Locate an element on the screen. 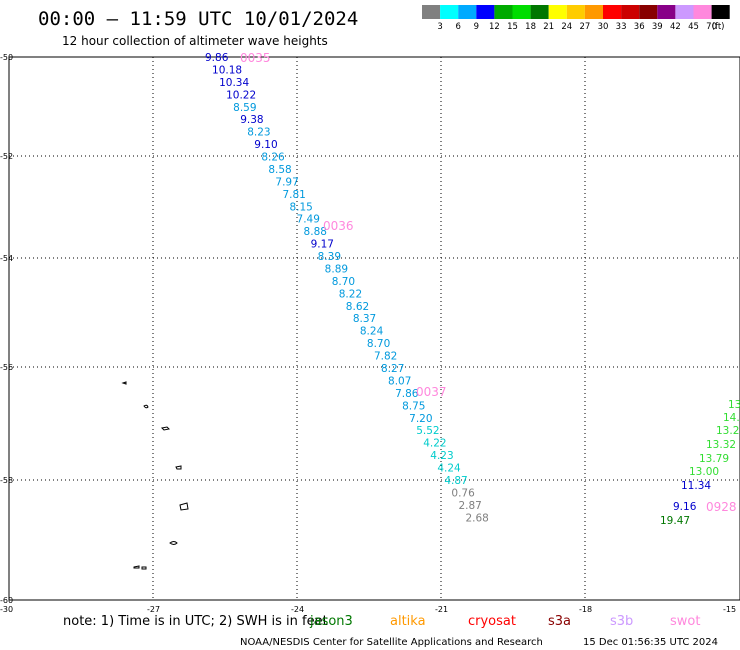 The width and height of the screenshot is (740, 650). swh-value: 8.22 is located at coordinates (350, 294).